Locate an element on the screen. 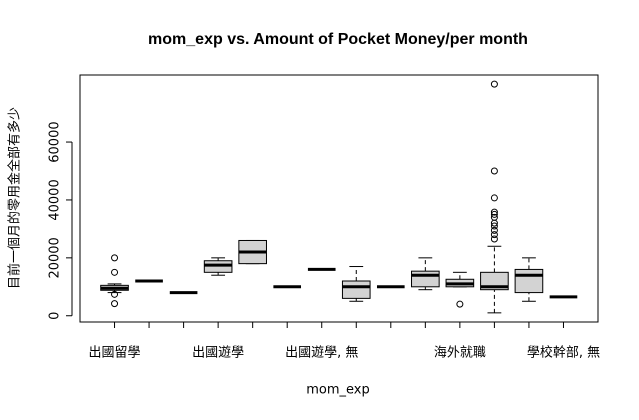 The height and width of the screenshot is (420, 639). x-tick-label: 出國留學 is located at coordinates (115, 353).